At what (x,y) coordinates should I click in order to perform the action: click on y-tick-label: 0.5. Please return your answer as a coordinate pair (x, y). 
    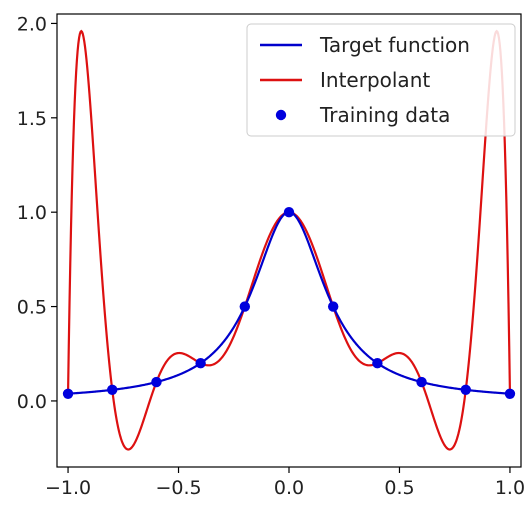
    Looking at the image, I should click on (32, 308).